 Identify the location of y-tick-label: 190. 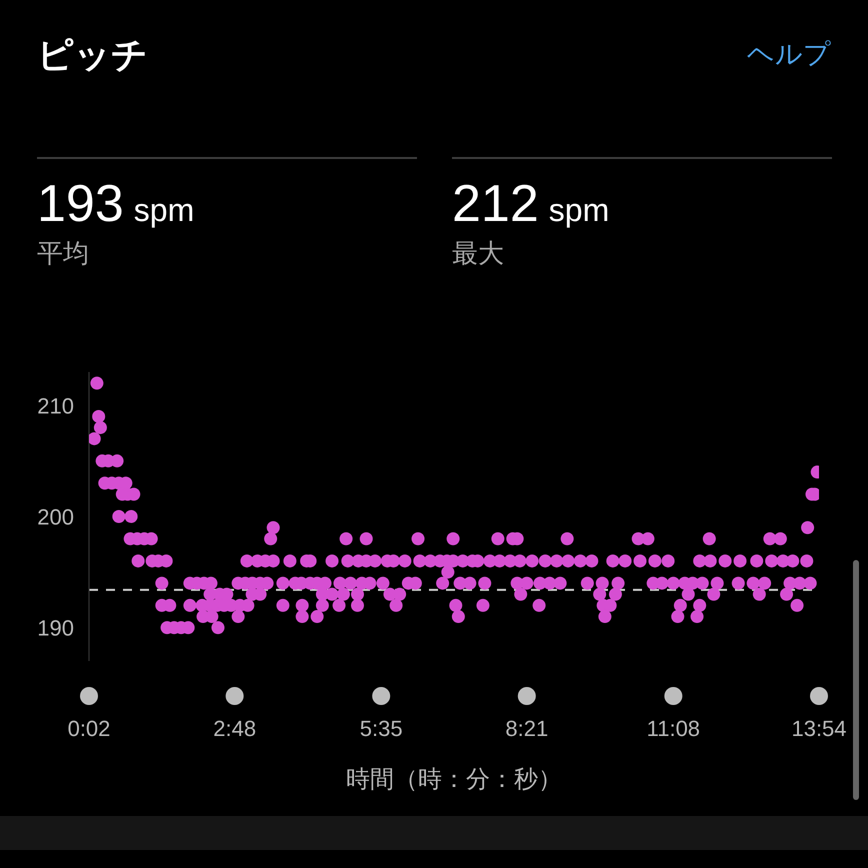
(55, 627).